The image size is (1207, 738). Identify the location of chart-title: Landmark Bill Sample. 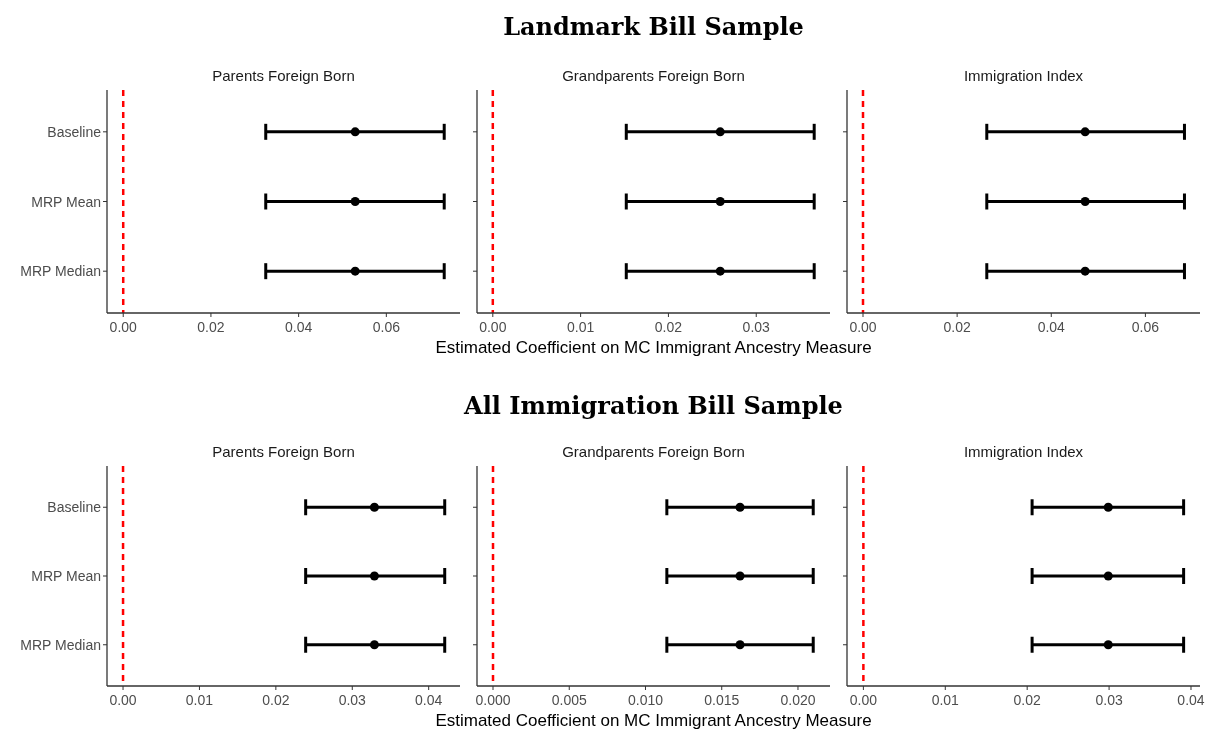
(653, 26).